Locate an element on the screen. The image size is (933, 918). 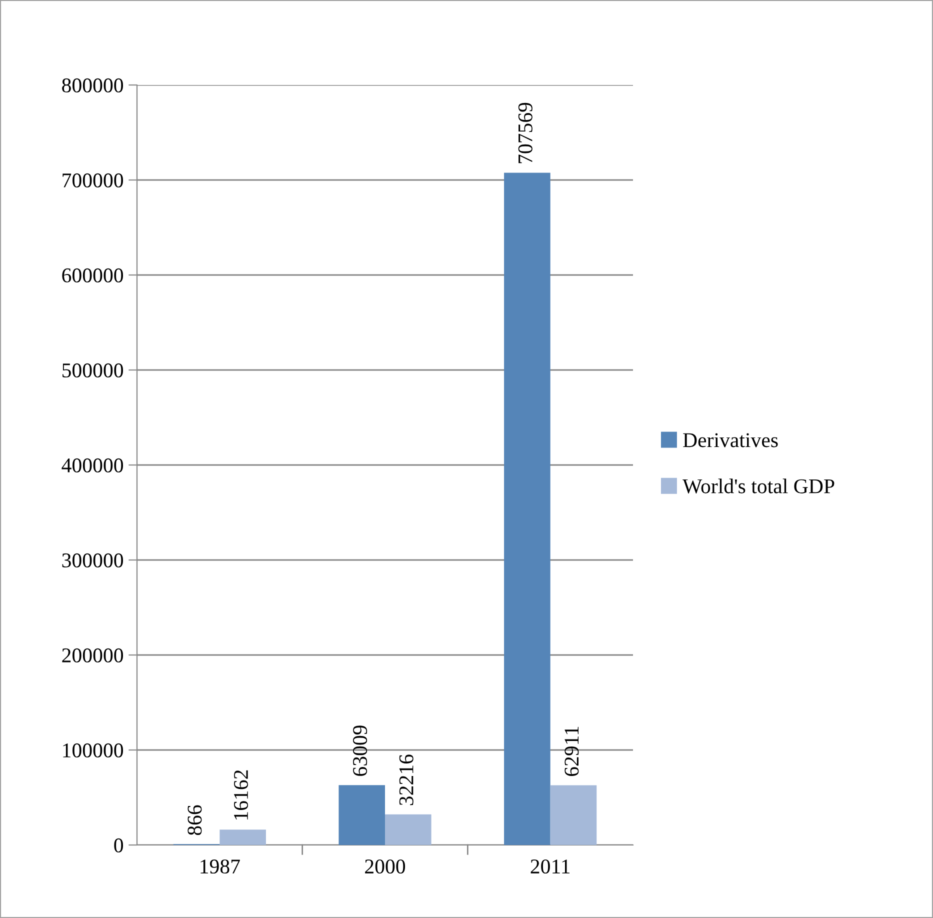
data-label: 62911 is located at coordinates (571, 751).